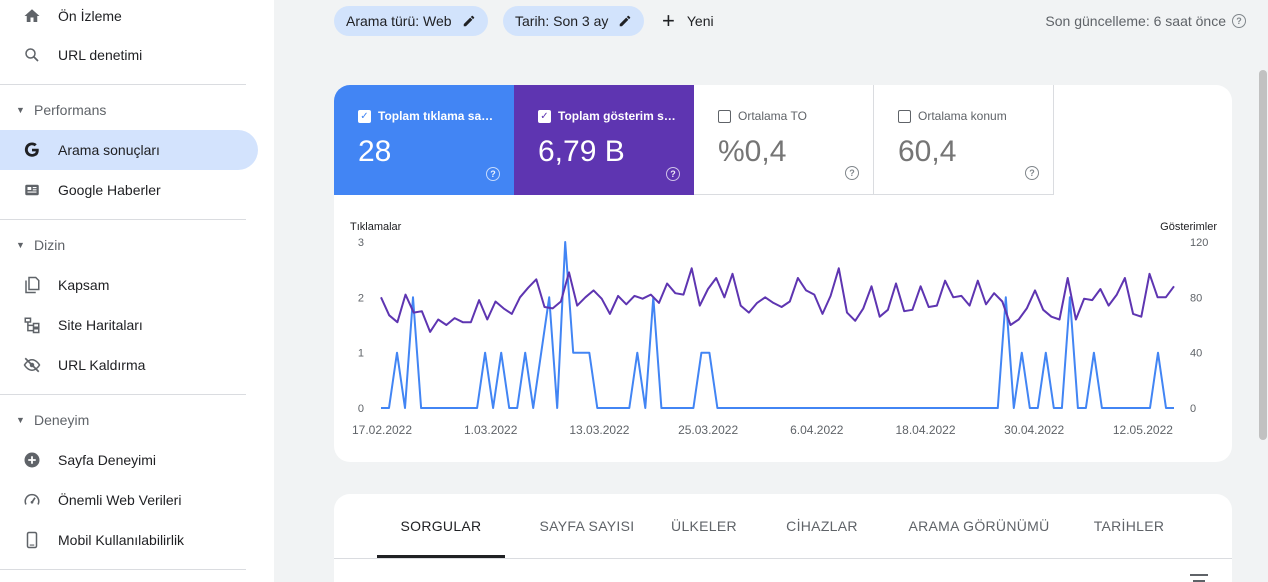 This screenshot has height=582, width=1268. What do you see at coordinates (361, 409) in the screenshot?
I see `left-axis-tick: 0` at bounding box center [361, 409].